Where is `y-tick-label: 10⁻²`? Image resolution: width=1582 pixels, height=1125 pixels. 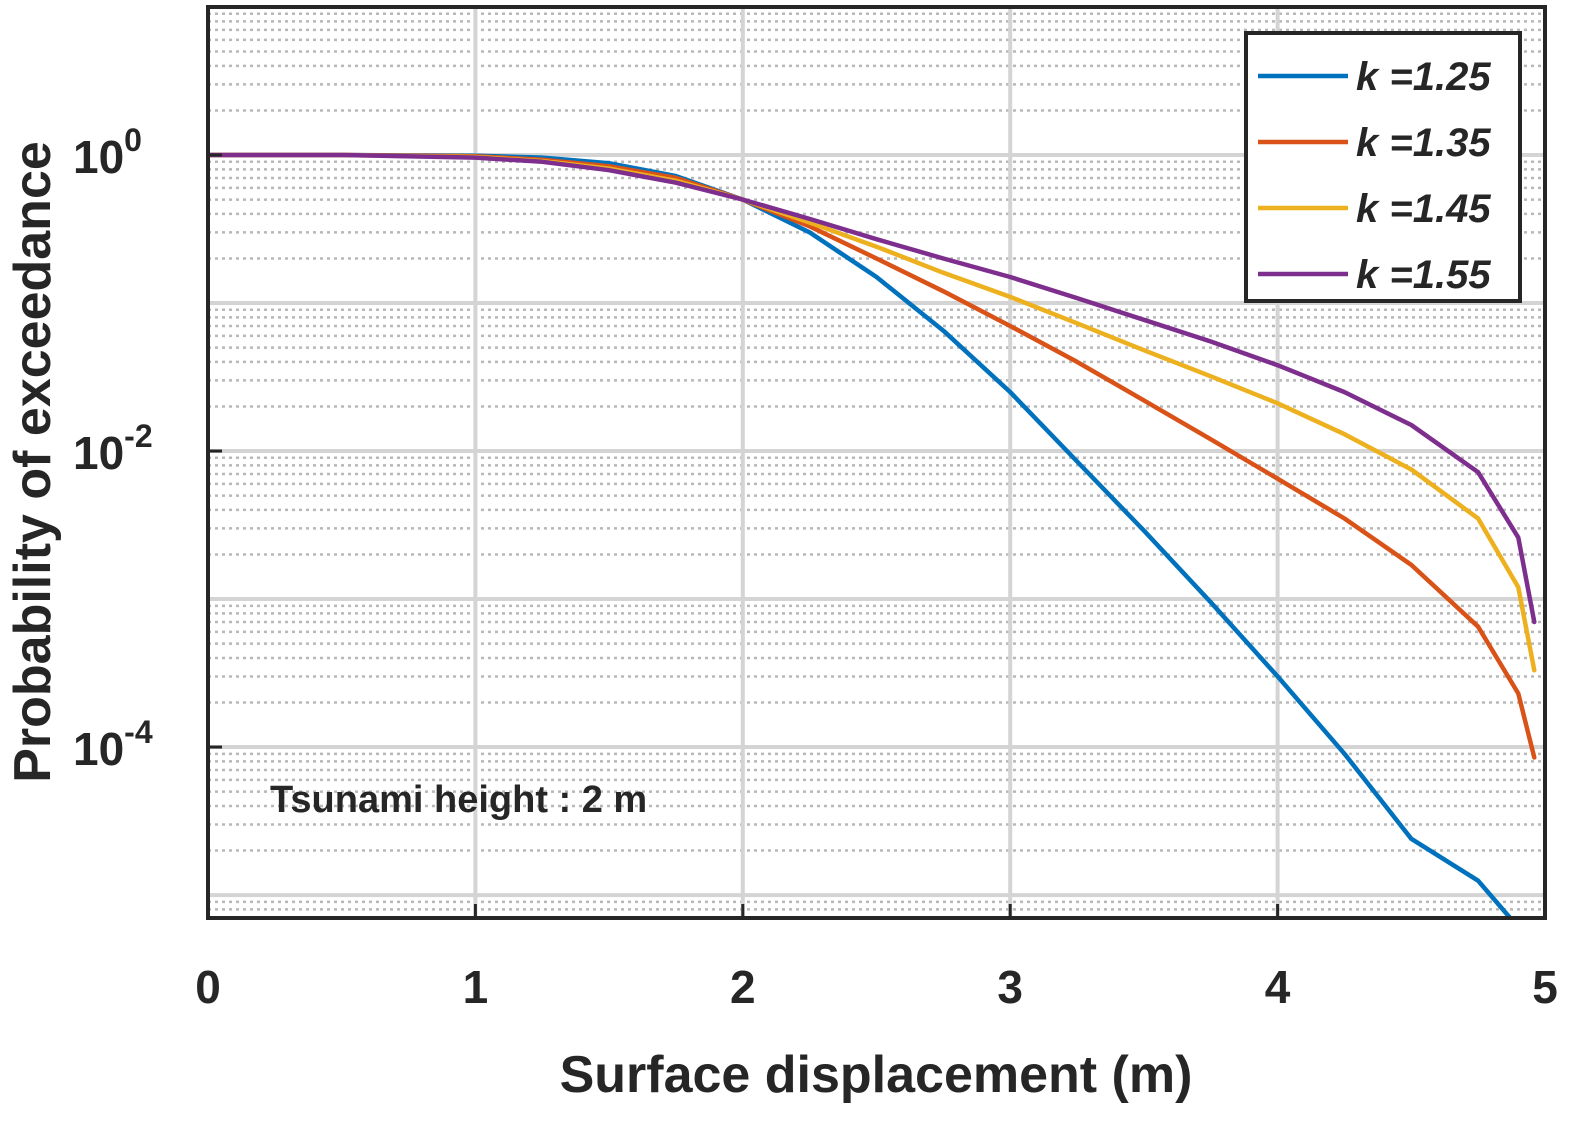
y-tick-label: 10⁻² is located at coordinates (113, 448).